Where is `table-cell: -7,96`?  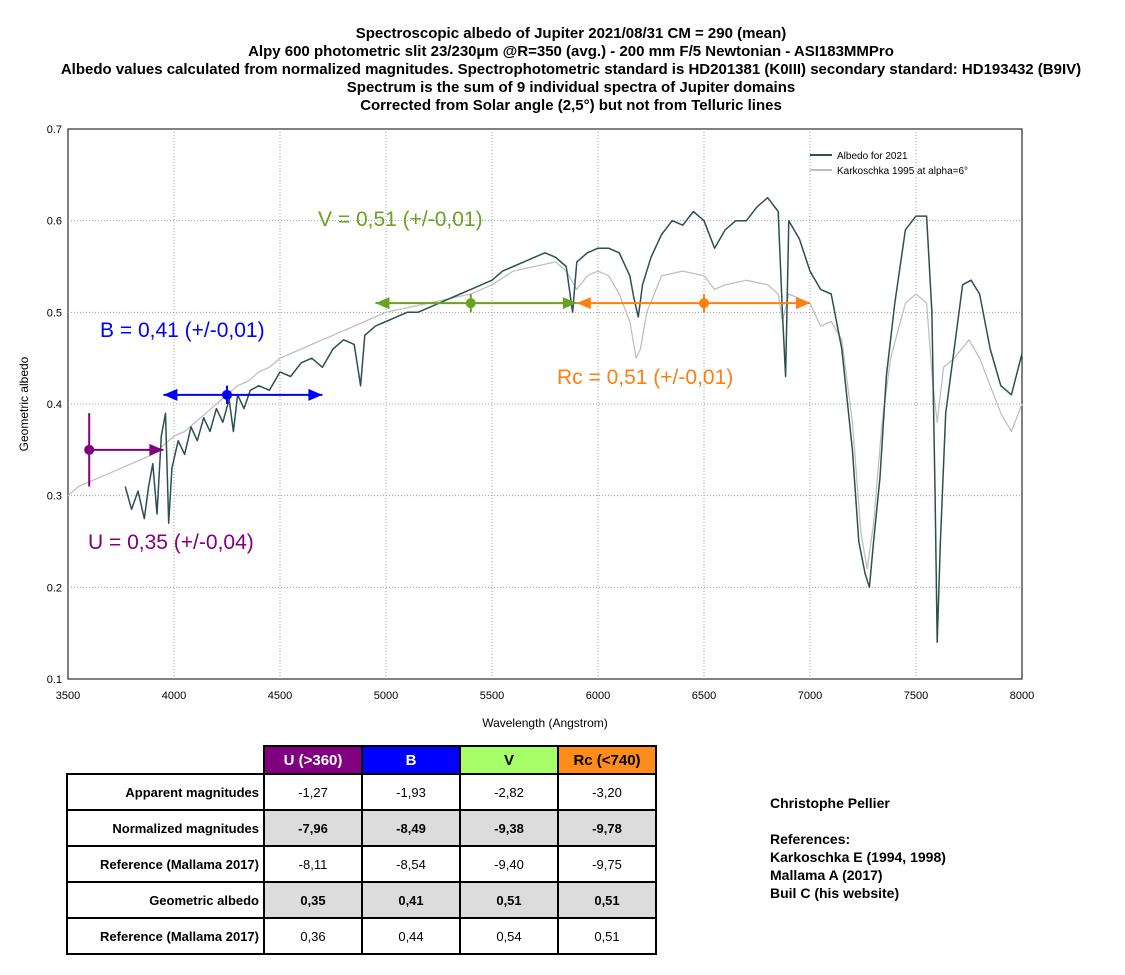
table-cell: -7,96 is located at coordinates (313, 828).